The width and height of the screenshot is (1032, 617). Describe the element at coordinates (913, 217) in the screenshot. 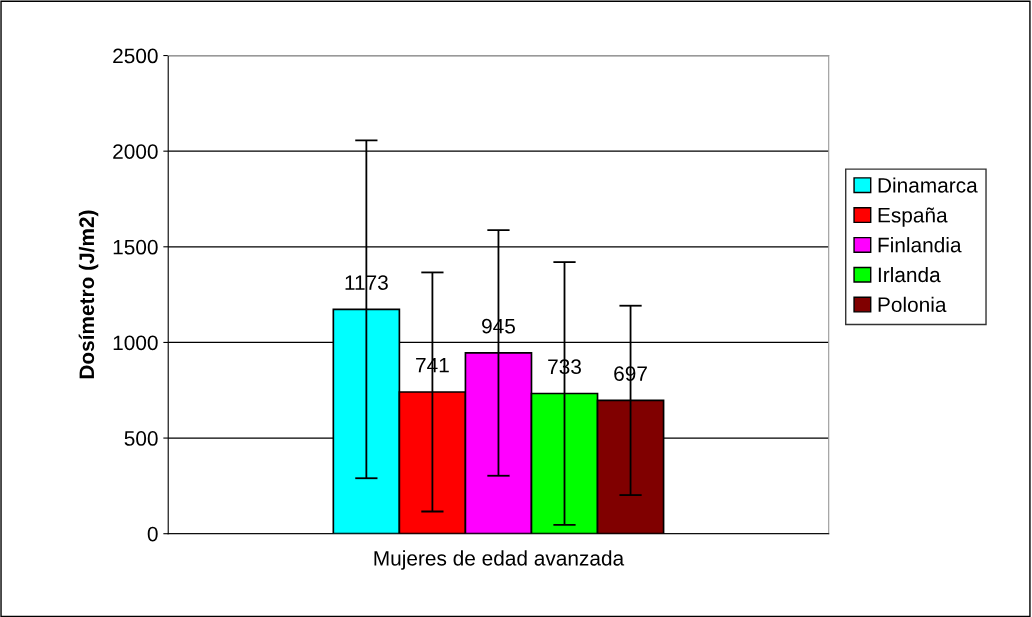

I see `legend-label: España` at that location.